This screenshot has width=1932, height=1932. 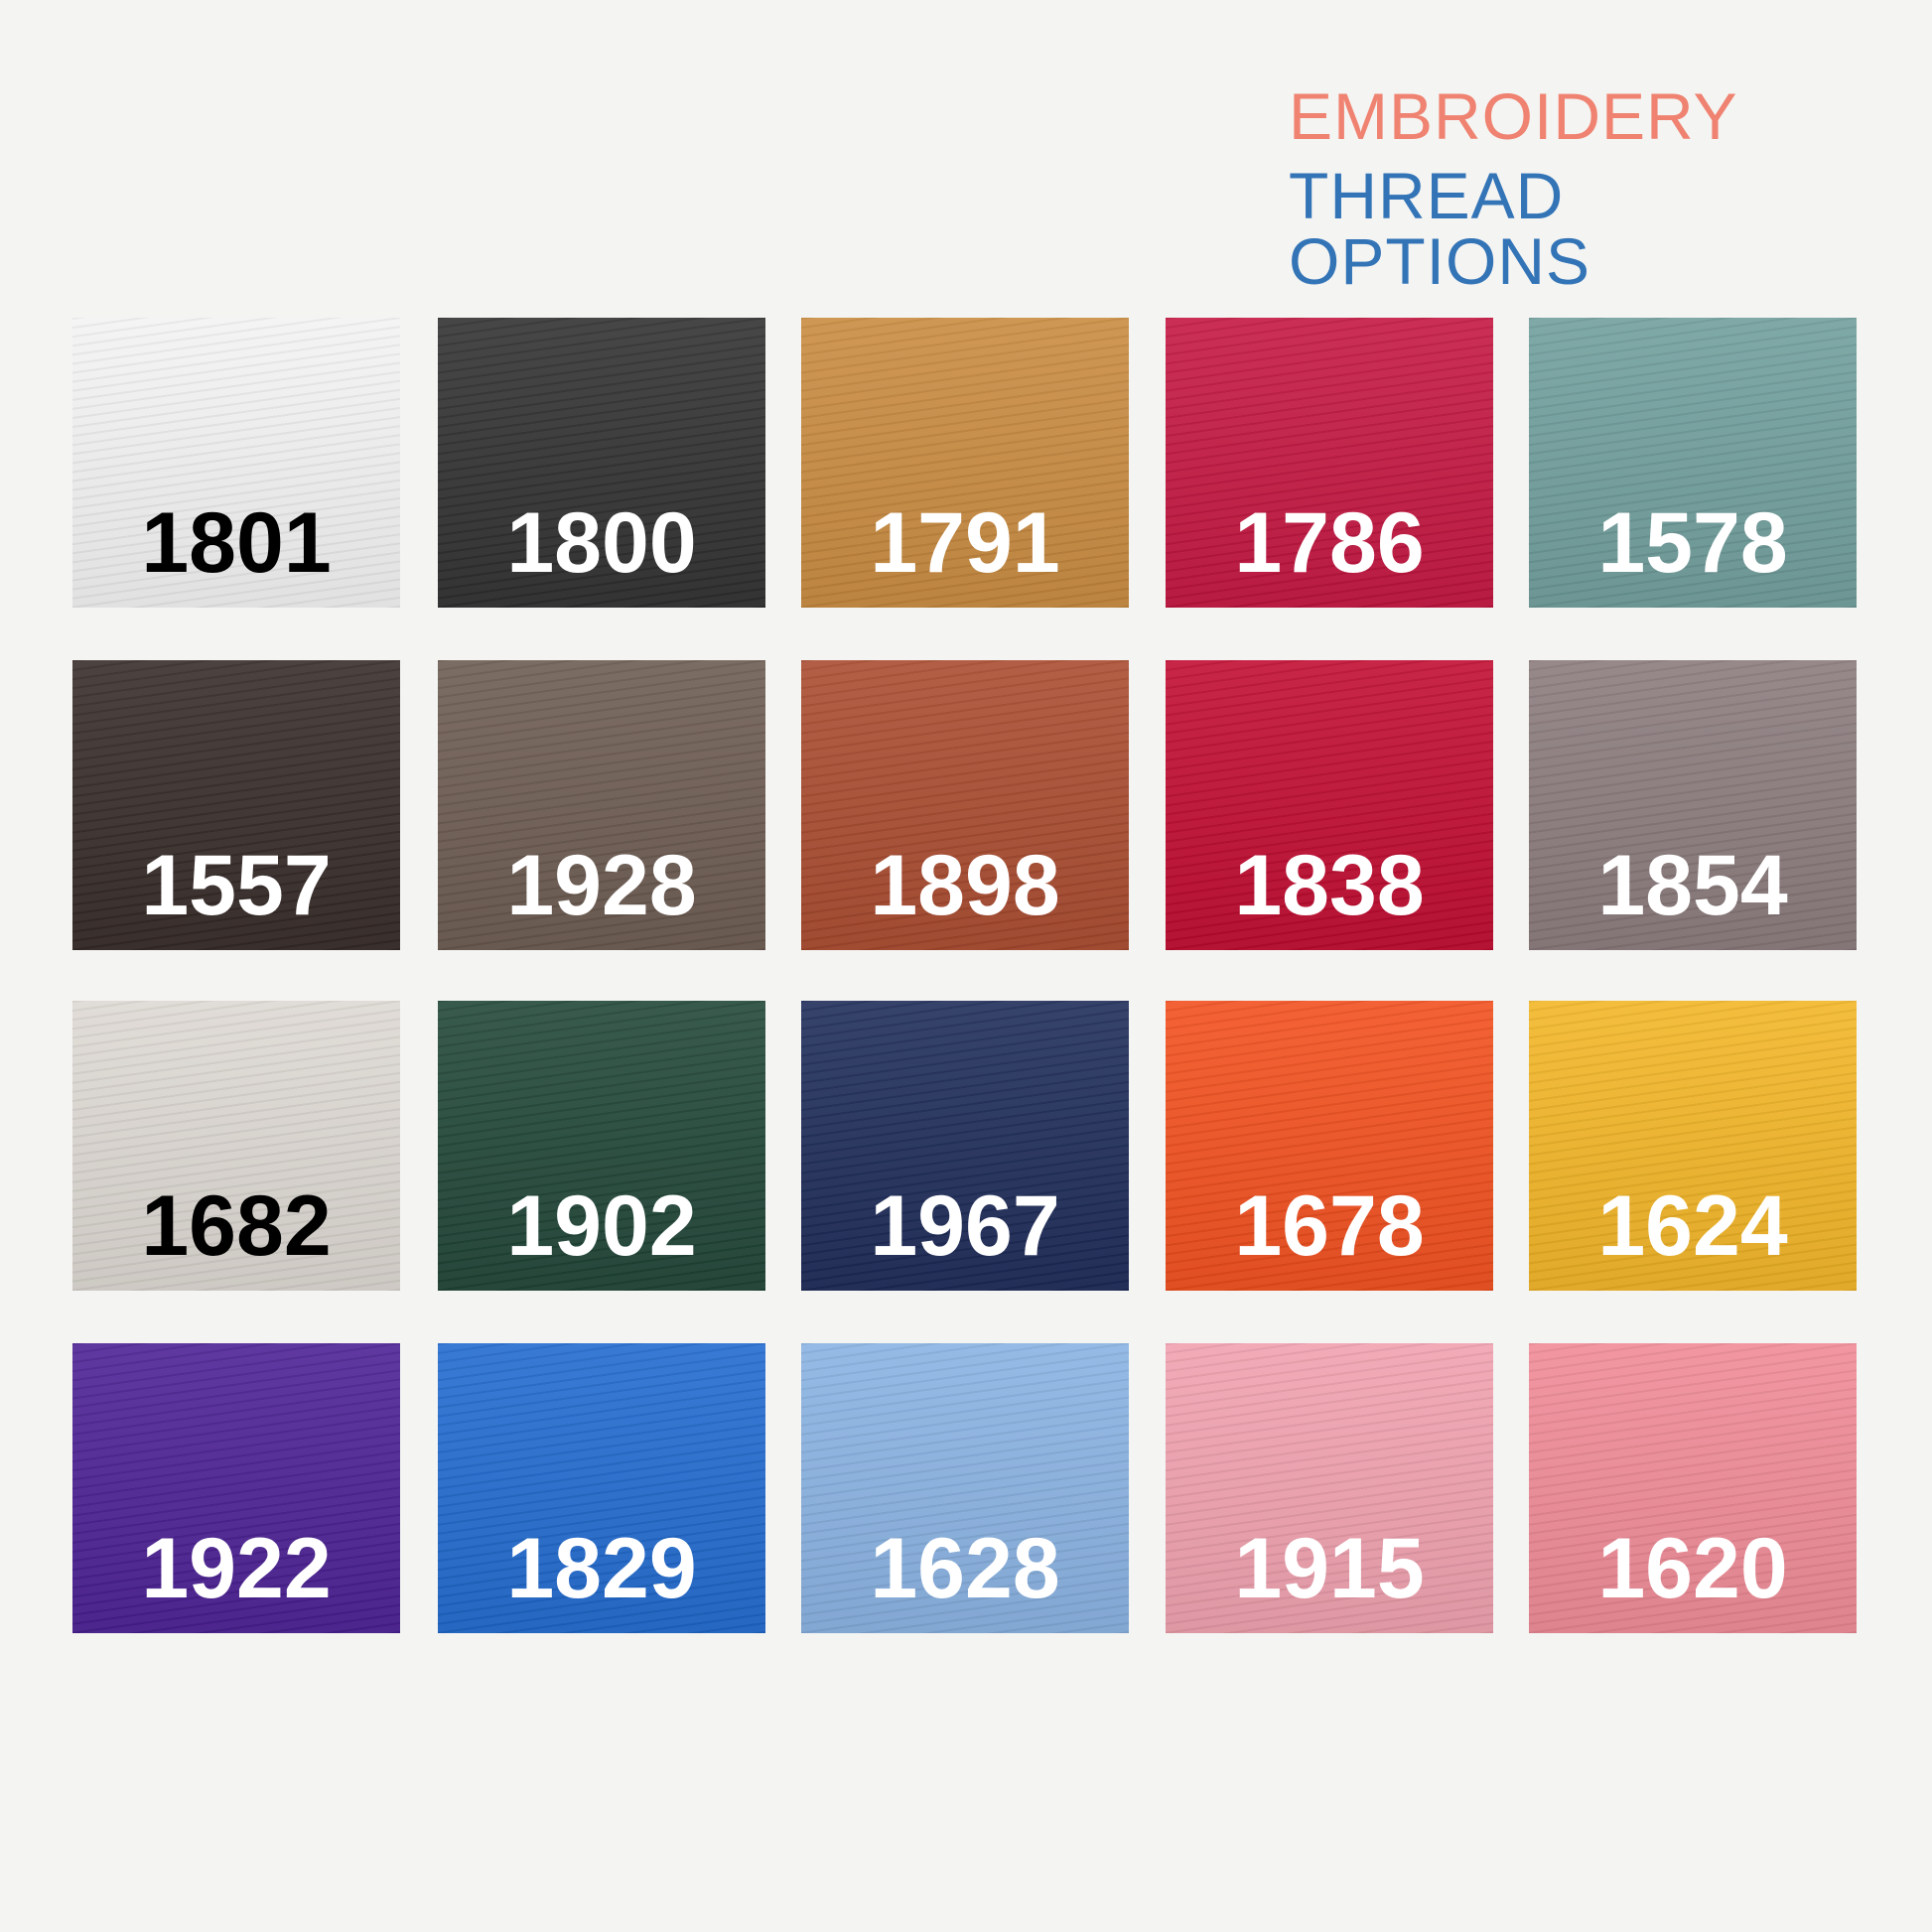 What do you see at coordinates (601, 543) in the screenshot?
I see `thread-code: 1800` at bounding box center [601, 543].